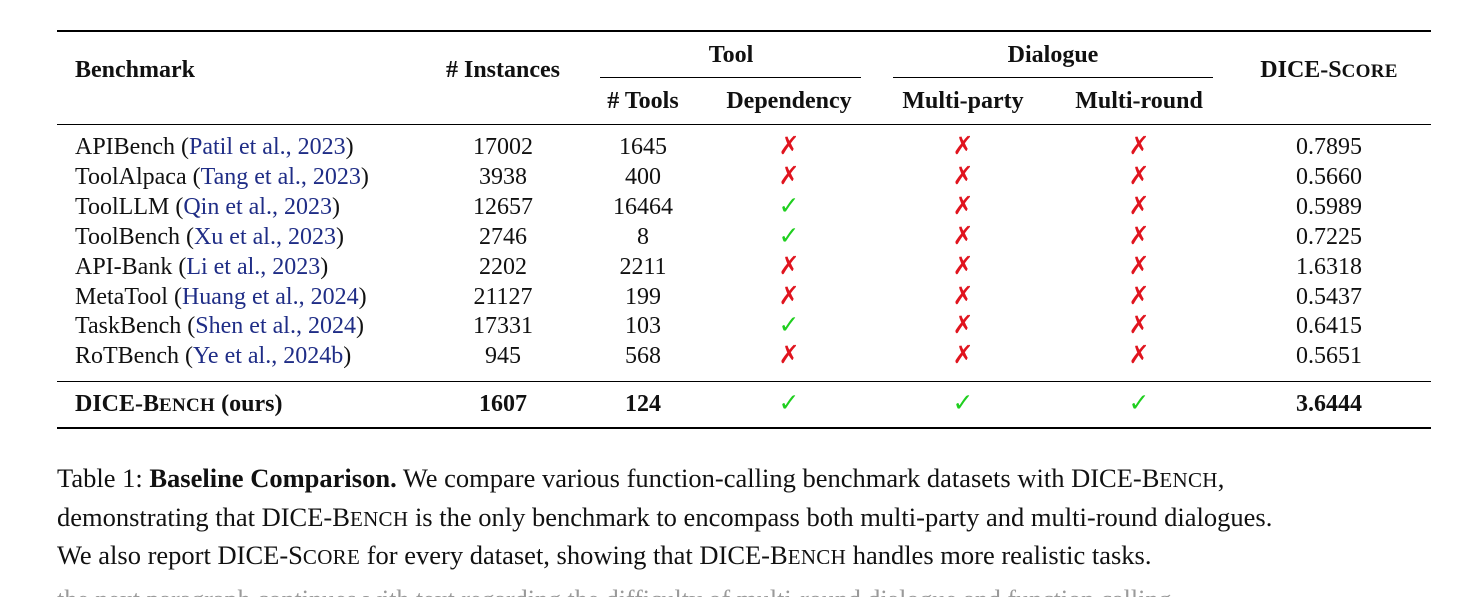 This screenshot has height=597, width=1481. Describe the element at coordinates (503, 297) in the screenshot. I see `instances-value: 21127` at that location.